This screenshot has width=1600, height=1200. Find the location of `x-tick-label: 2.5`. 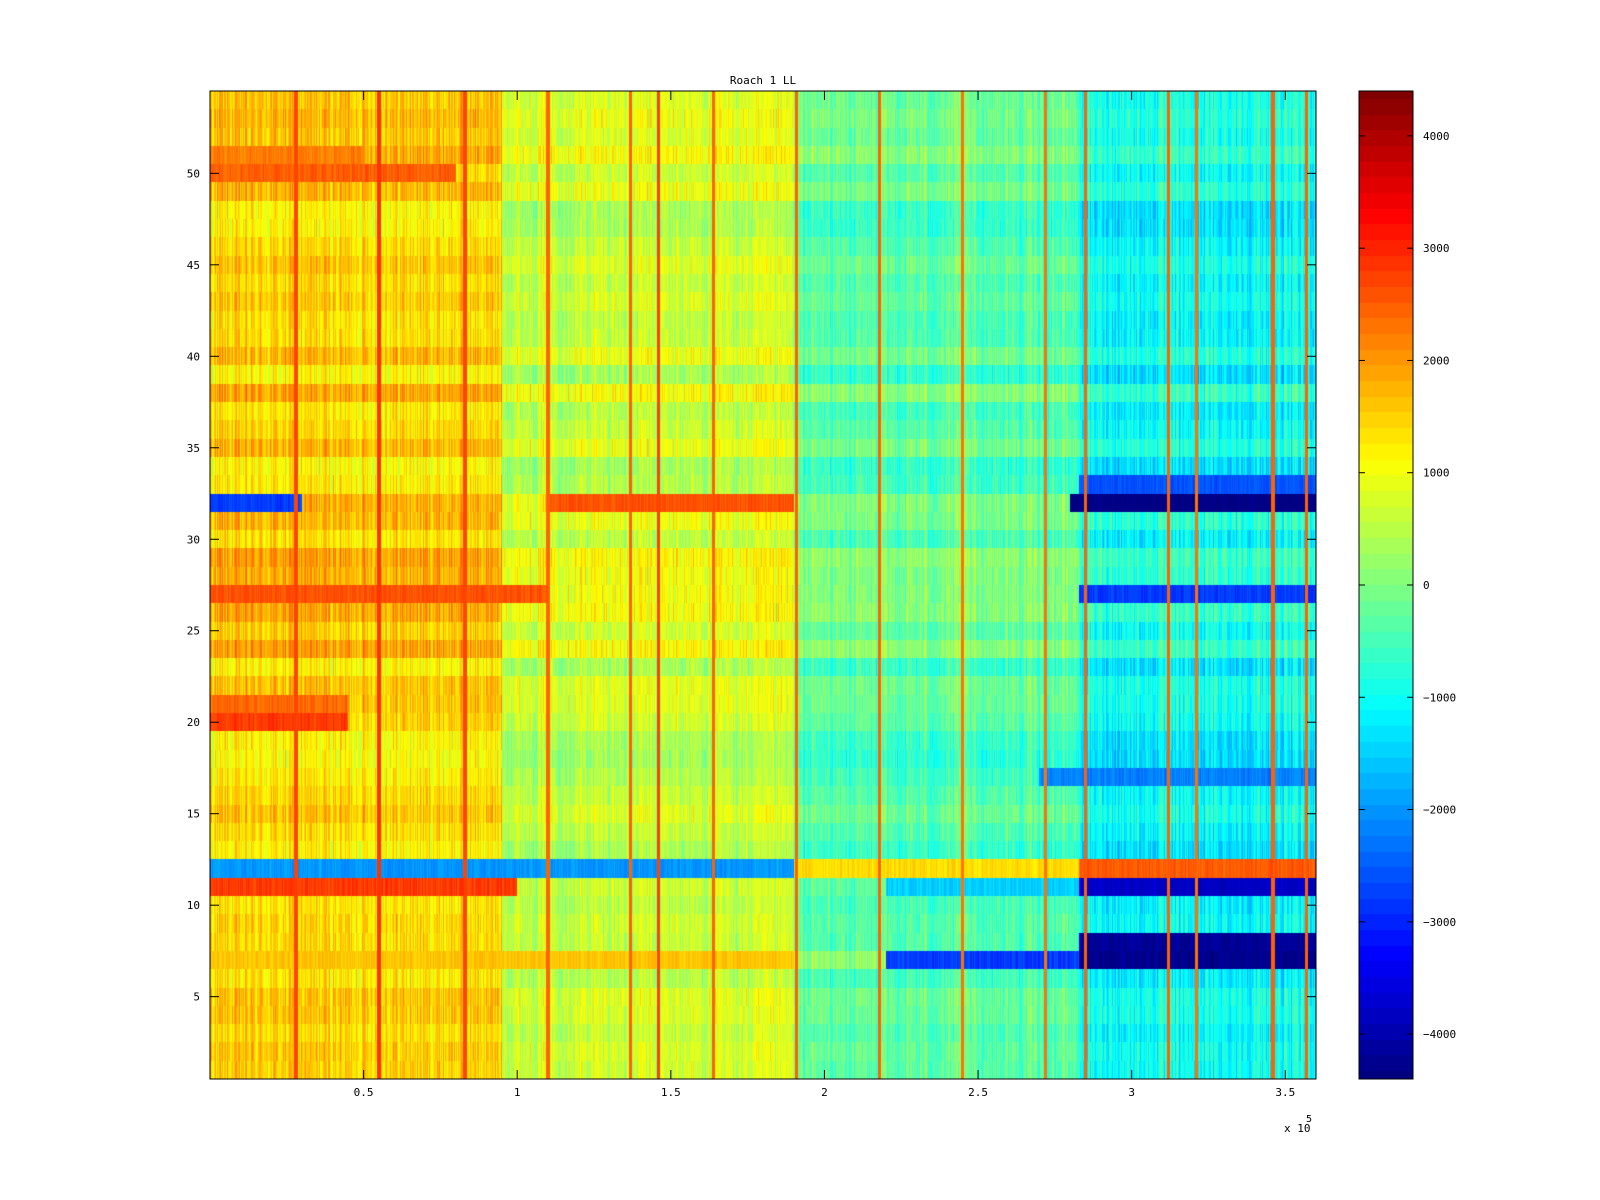

x-tick-label: 2.5 is located at coordinates (978, 1092).